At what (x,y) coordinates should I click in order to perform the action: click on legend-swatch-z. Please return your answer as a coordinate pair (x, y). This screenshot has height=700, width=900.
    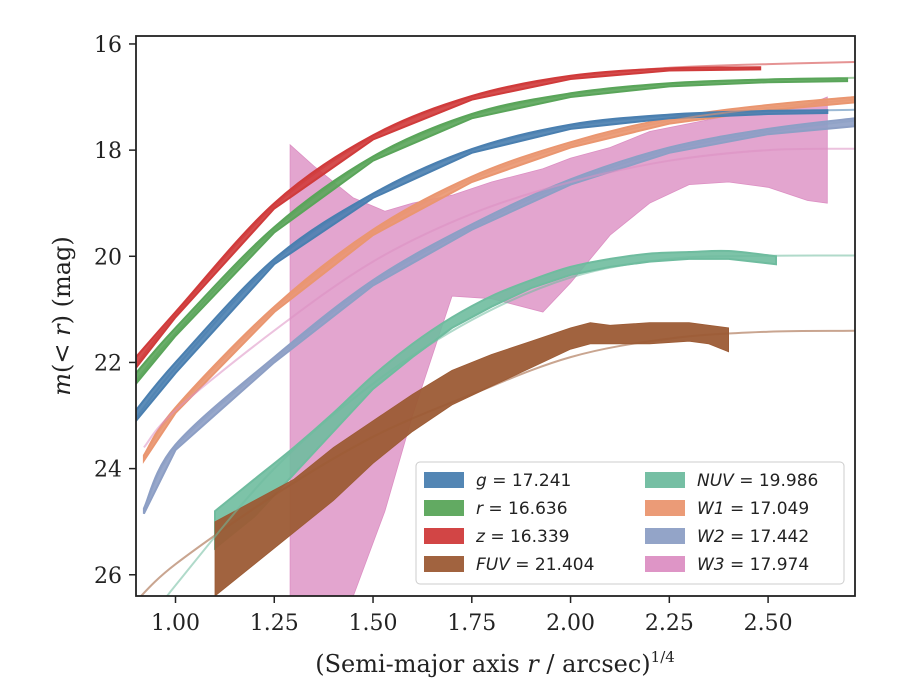
    Looking at the image, I should click on (444, 536).